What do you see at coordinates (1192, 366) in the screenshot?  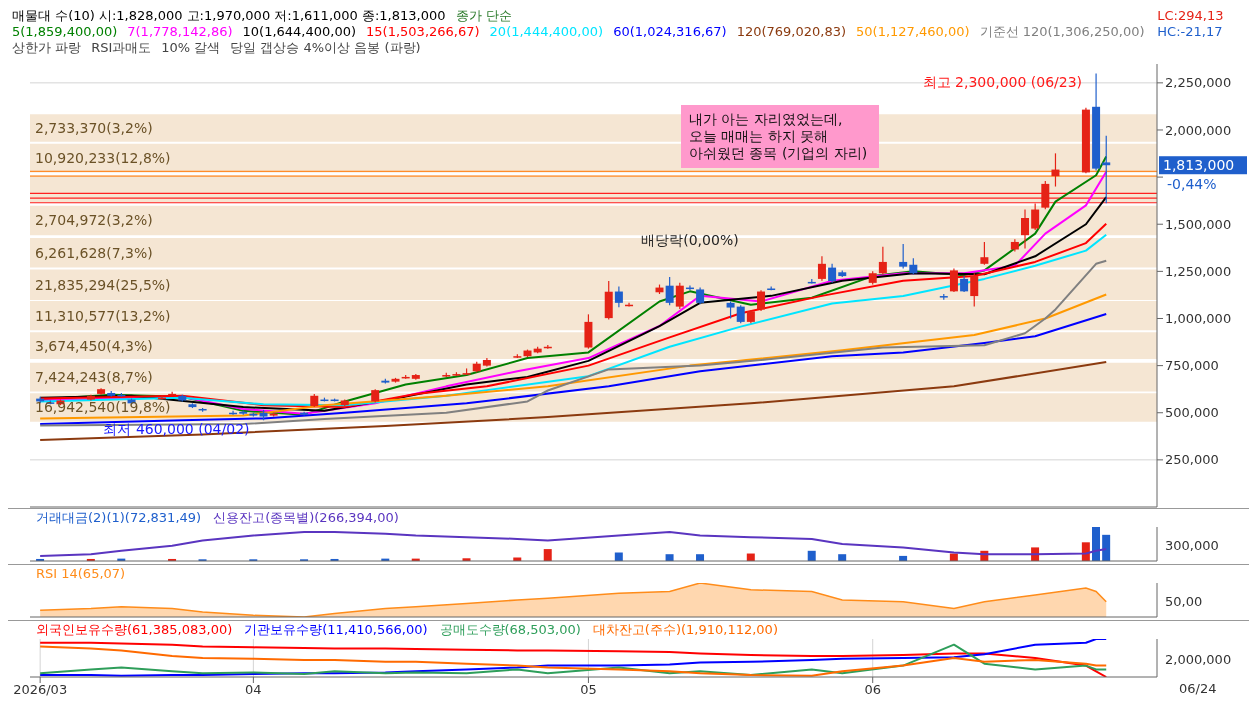 I see `y-tick-label: 750,000` at bounding box center [1192, 366].